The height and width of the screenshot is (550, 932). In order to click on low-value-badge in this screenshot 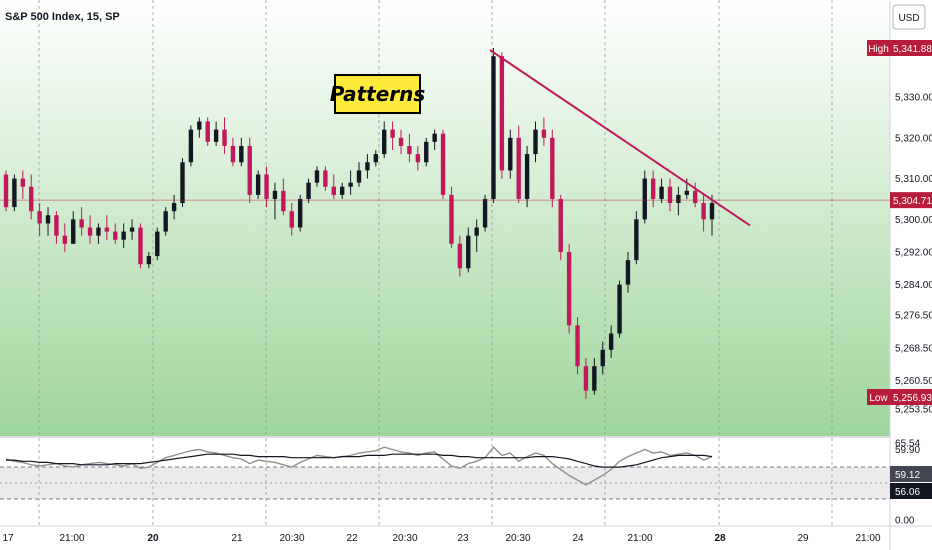, I will do `click(911, 397)`.